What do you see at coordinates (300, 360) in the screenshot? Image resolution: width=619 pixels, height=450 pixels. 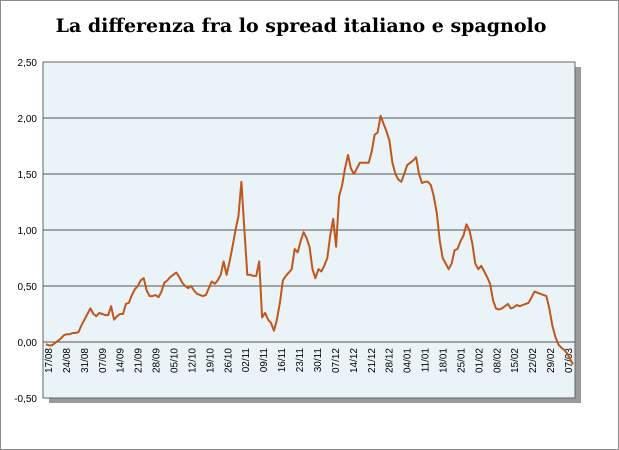 I see `x-tick-label: 23/11` at bounding box center [300, 360].